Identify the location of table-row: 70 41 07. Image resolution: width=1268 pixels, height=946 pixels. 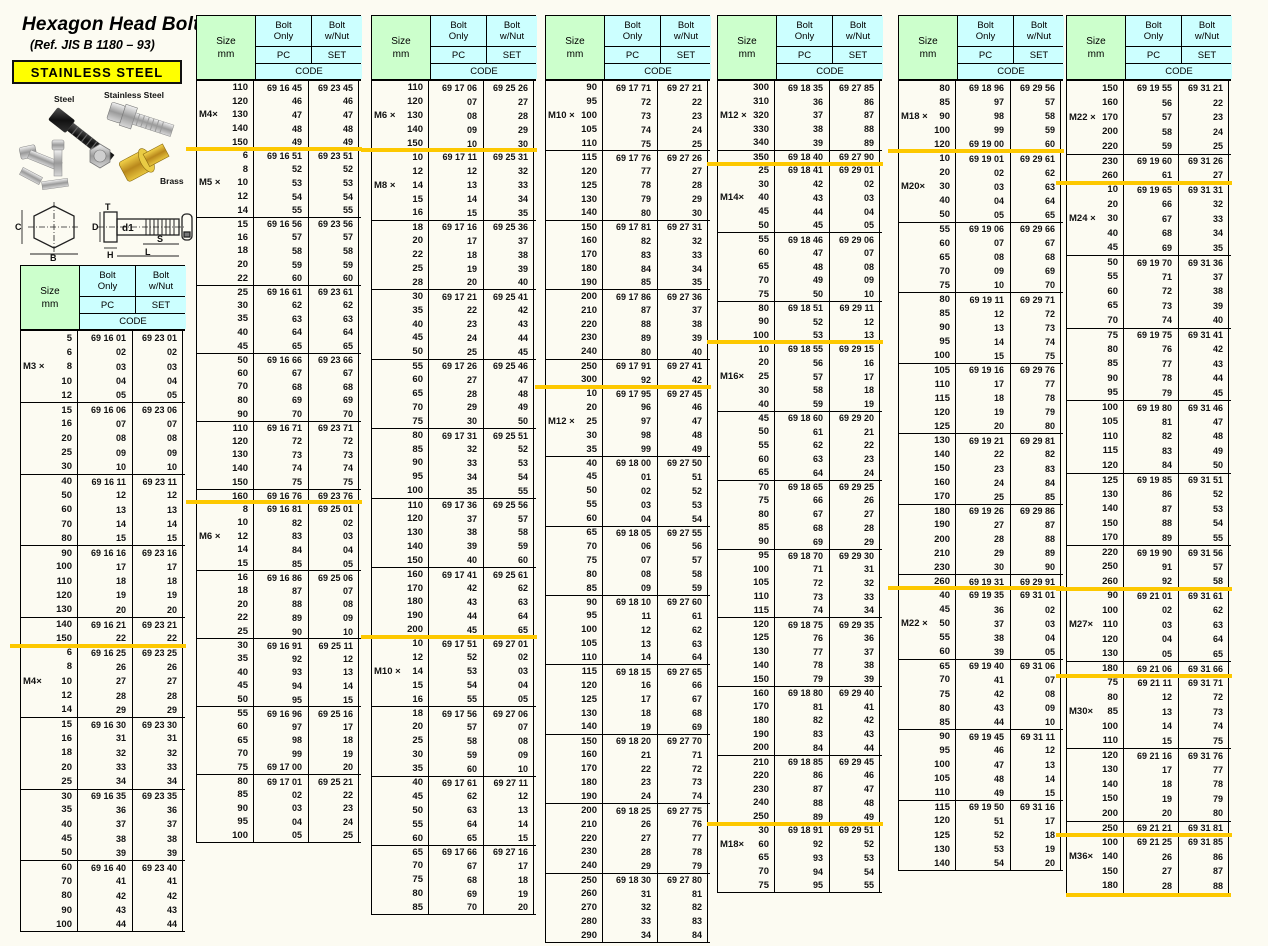
(980, 680).